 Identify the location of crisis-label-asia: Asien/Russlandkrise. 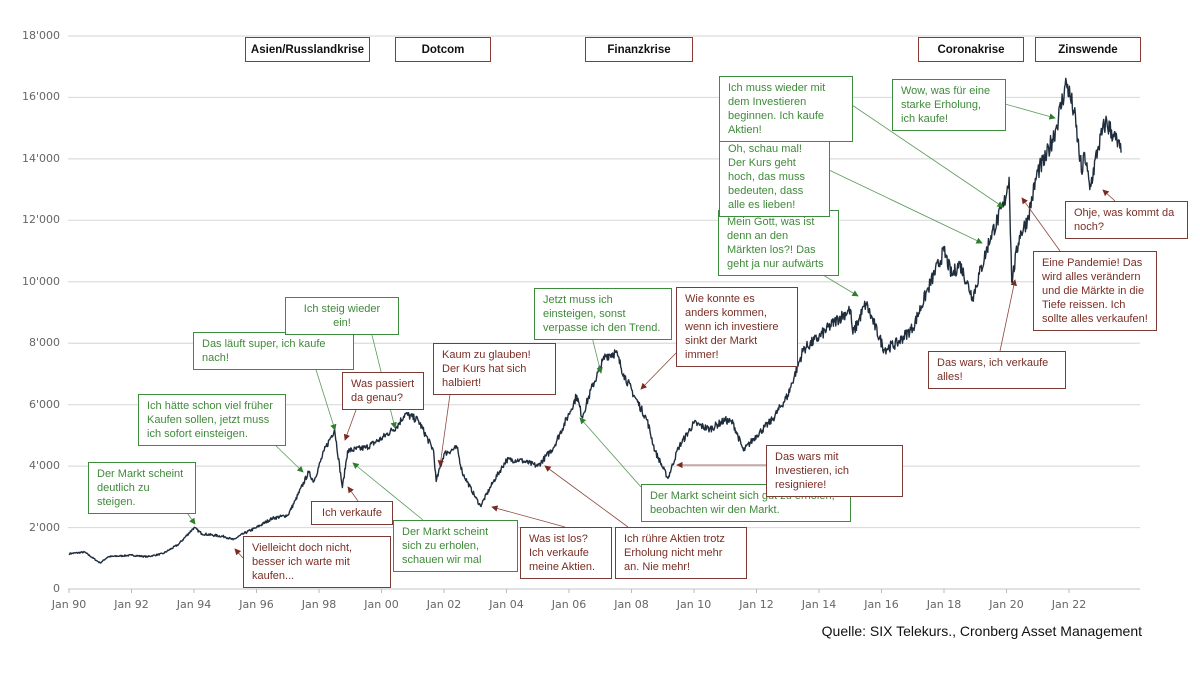
(307, 49).